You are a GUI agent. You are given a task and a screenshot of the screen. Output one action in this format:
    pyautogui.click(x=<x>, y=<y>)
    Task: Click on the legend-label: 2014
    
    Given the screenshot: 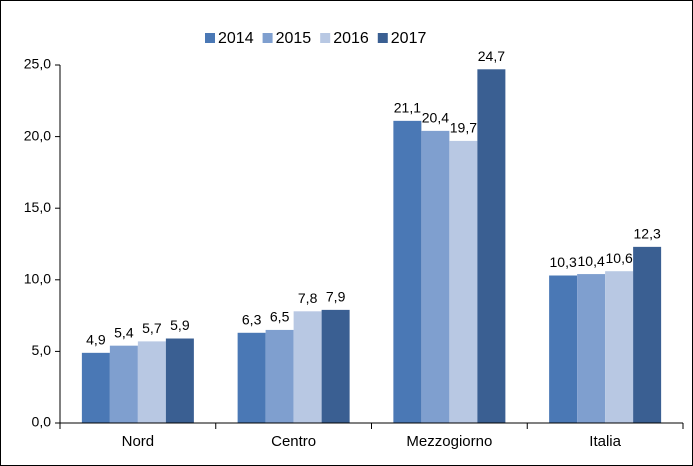 What is the action you would take?
    pyautogui.click(x=236, y=38)
    